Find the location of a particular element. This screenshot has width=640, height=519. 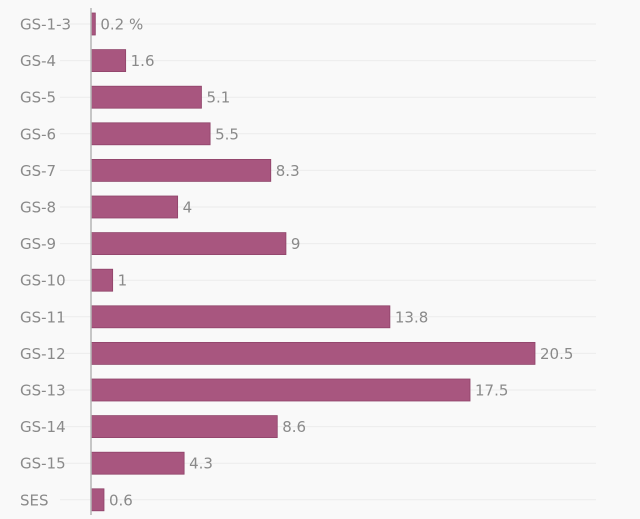

value-label: 13.8 is located at coordinates (411, 317).